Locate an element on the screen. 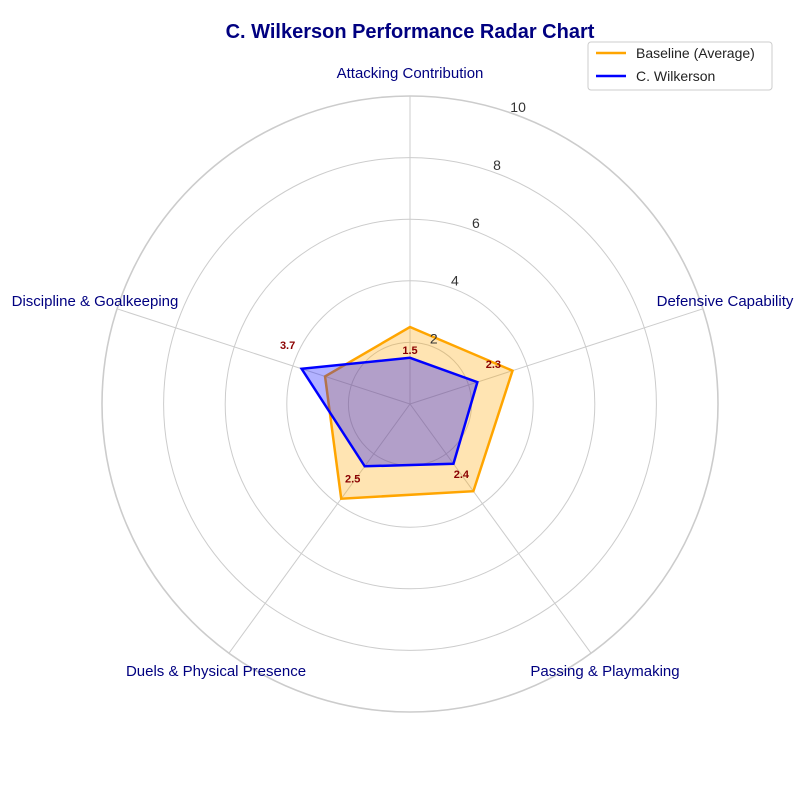  data-label-1: 2.3 is located at coordinates (493, 365).